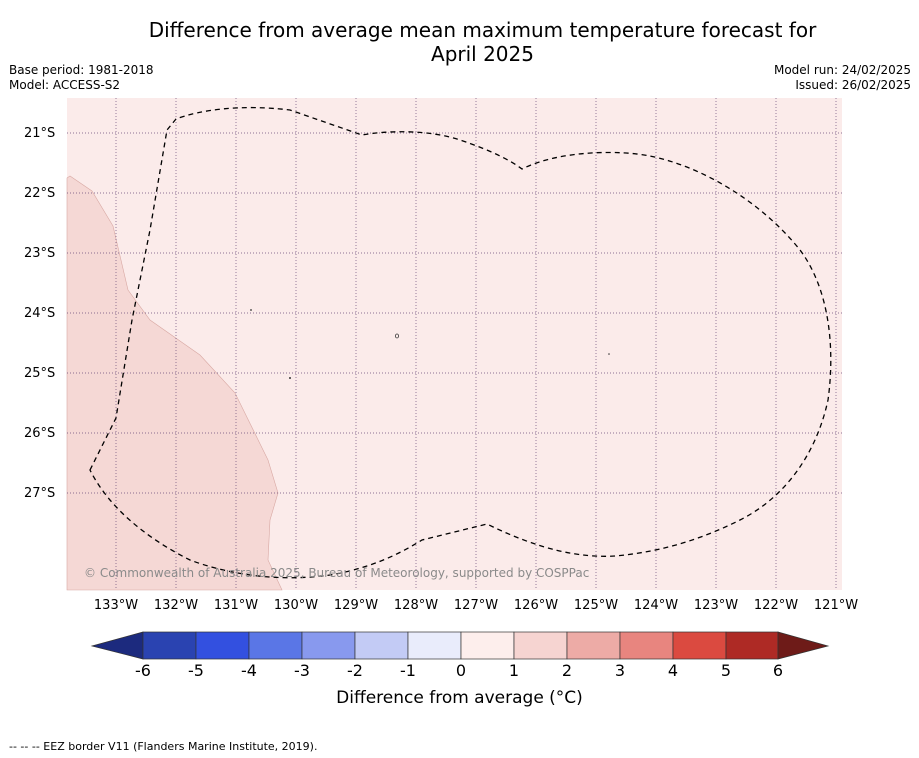  Describe the element at coordinates (40, 313) in the screenshot. I see `lat-label: 24°S` at that location.